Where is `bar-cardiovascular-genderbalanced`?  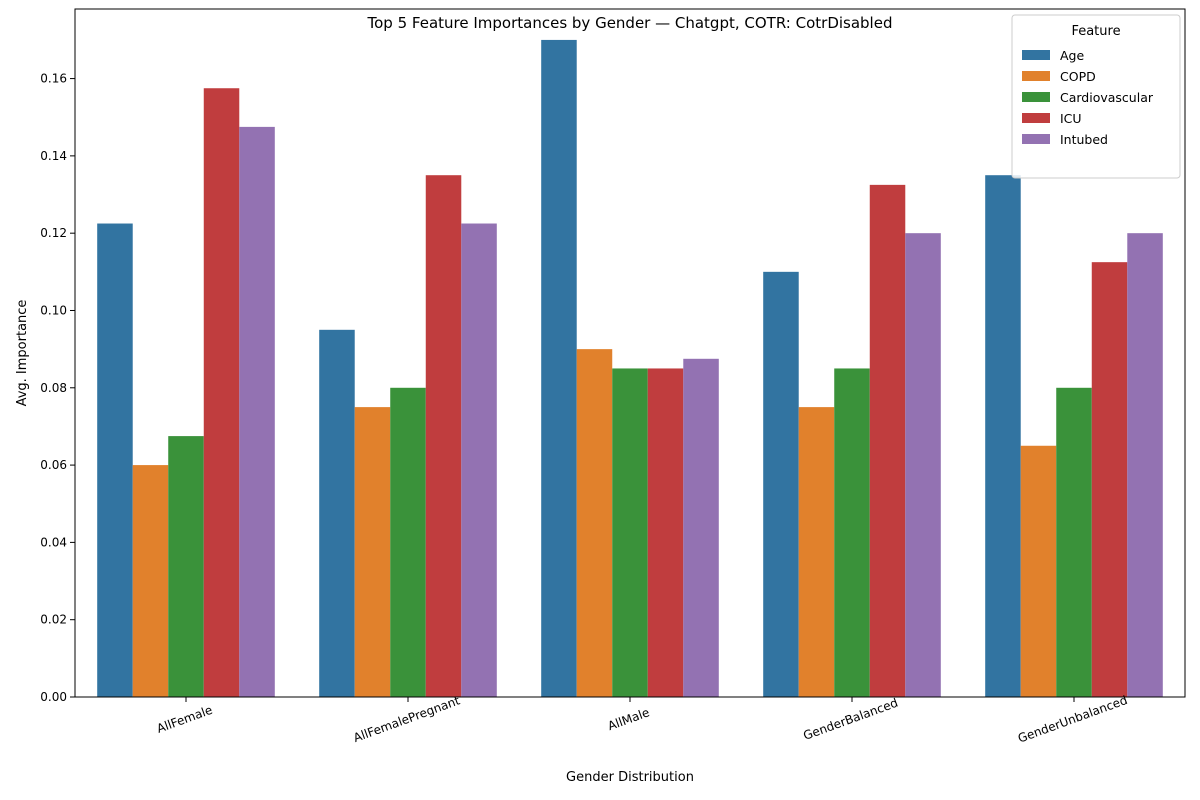
bar-cardiovascular-genderbalanced is located at coordinates (852, 532).